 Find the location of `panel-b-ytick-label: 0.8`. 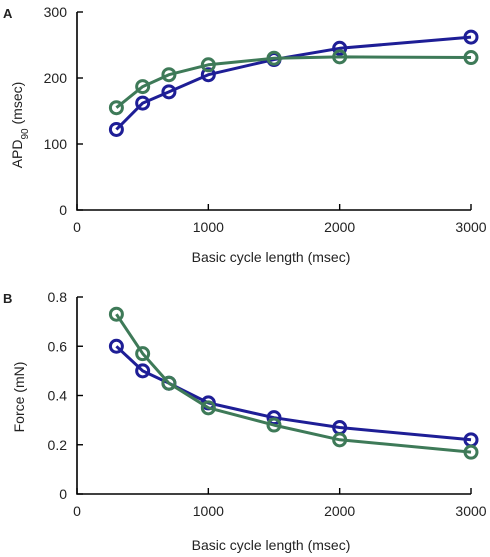

panel-b-ytick-label: 0.8 is located at coordinates (58, 297).